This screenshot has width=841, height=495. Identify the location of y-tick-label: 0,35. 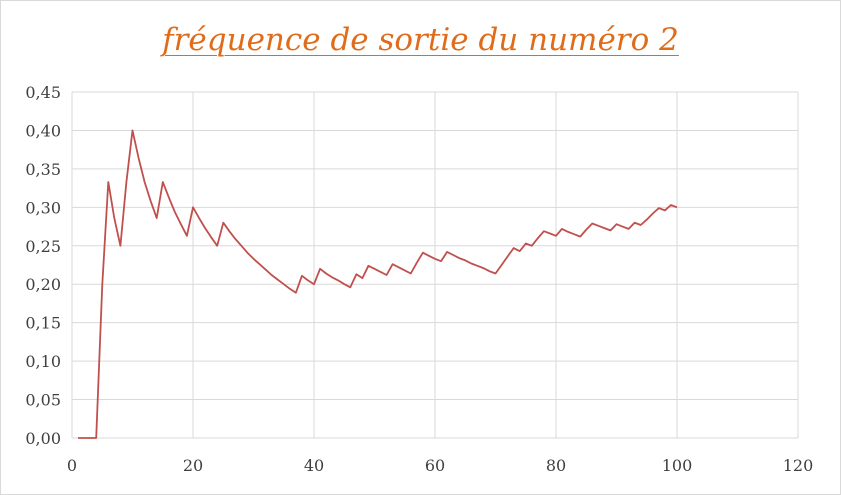
(43, 169).